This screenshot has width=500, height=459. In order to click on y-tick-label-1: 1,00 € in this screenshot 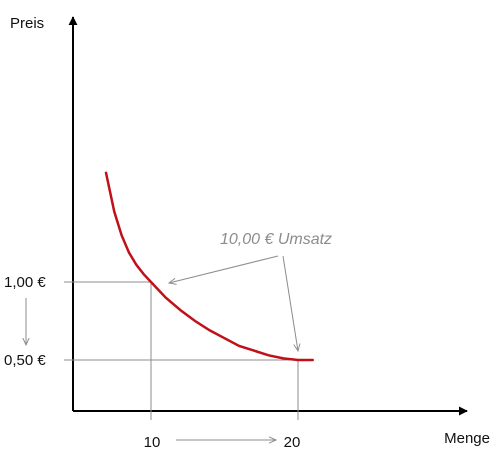, I will do `click(25, 282)`.